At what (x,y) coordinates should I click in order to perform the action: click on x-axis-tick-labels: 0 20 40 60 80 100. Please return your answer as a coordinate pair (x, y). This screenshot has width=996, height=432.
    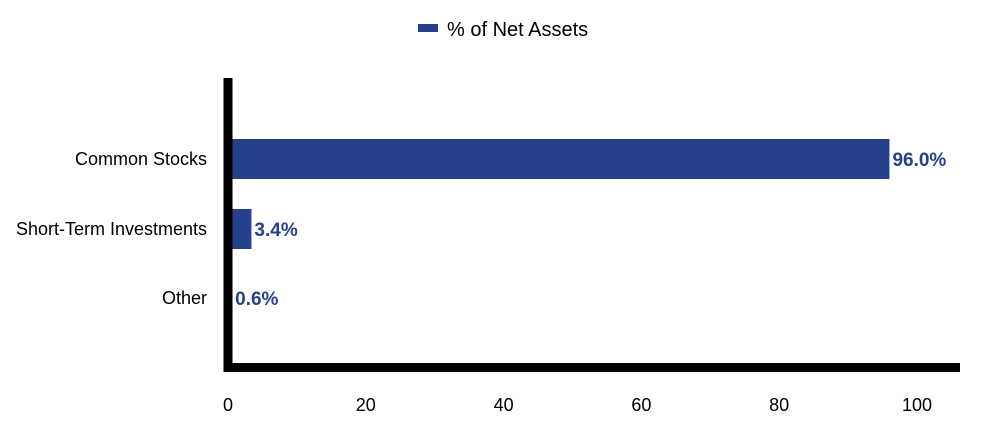
    Looking at the image, I should click on (577, 405).